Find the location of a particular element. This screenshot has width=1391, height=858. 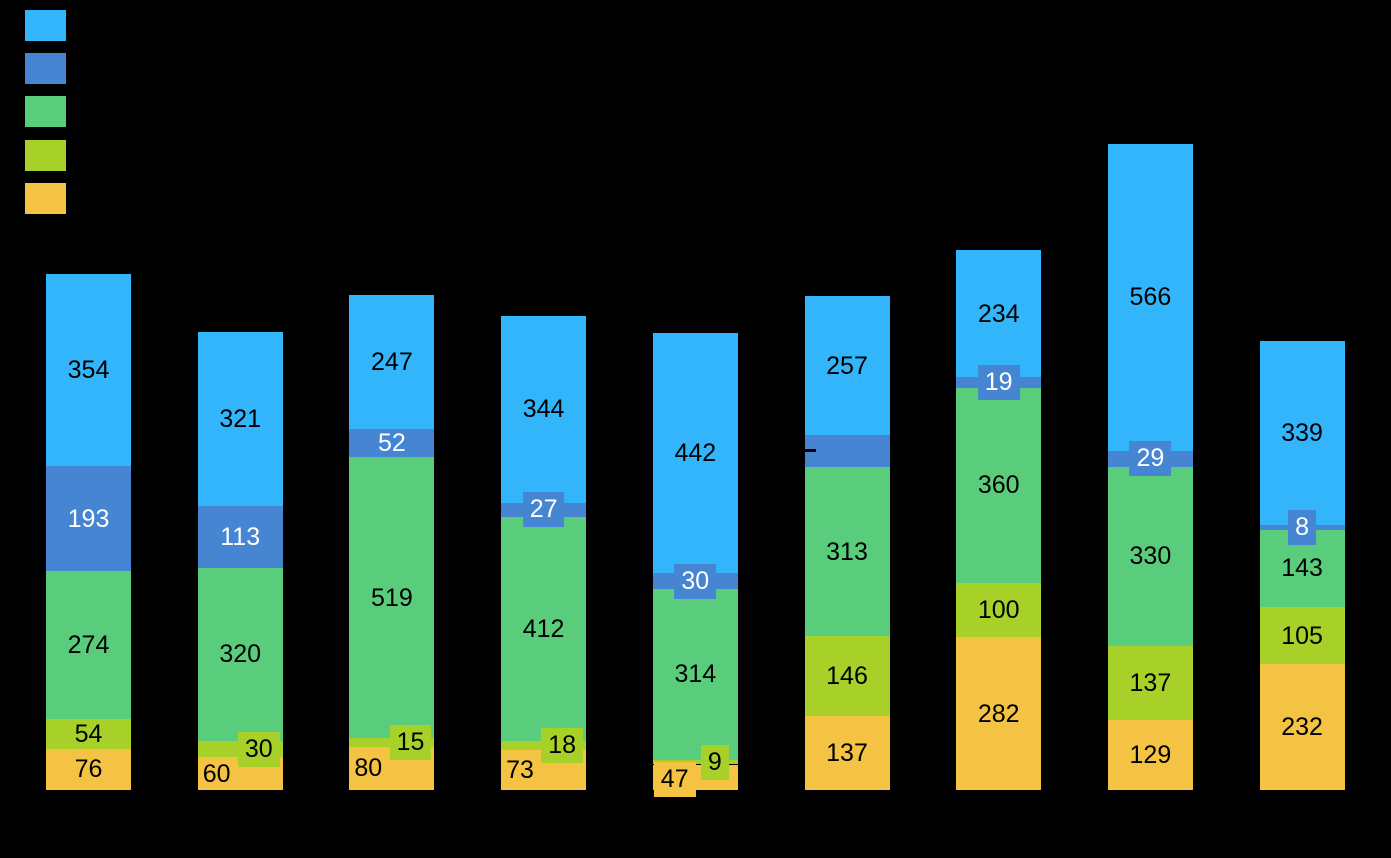

bar-2-blue-label: 113 is located at coordinates (240, 536).